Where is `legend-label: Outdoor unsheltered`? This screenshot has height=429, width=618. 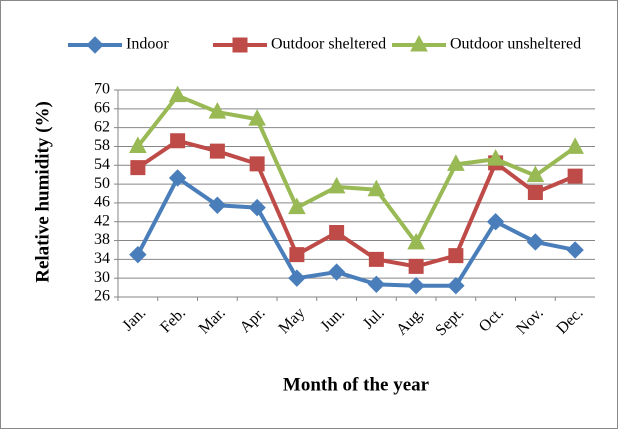 legend-label: Outdoor unsheltered is located at coordinates (515, 44).